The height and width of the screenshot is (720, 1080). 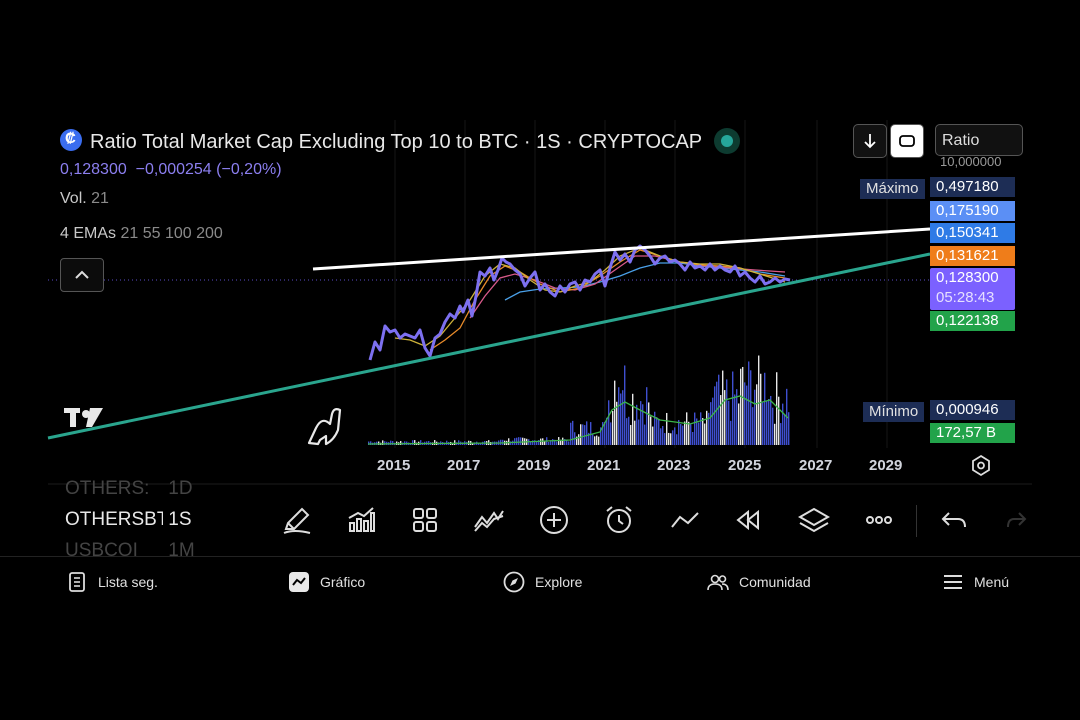 I want to click on ema-label: 4 EMAs, so click(x=88, y=233).